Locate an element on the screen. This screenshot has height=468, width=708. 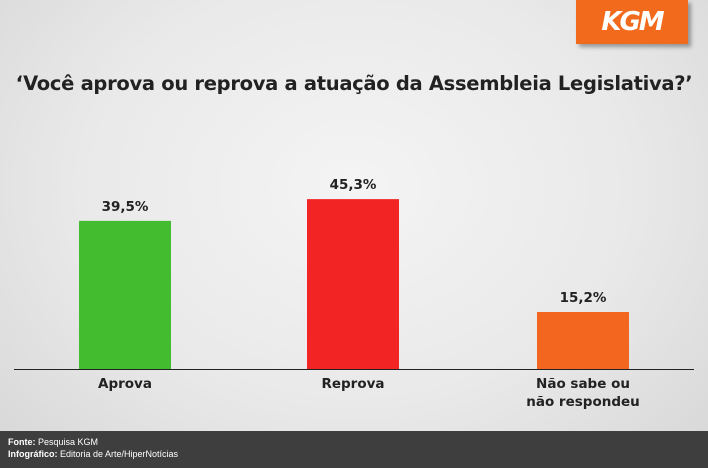
kgm-logo: KGM is located at coordinates (632, 22).